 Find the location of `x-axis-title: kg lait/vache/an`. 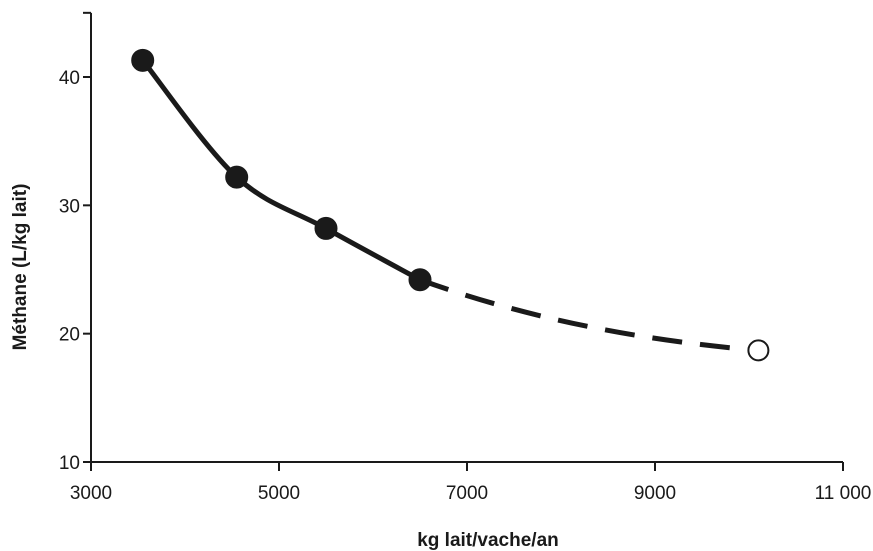

x-axis-title: kg lait/vache/an is located at coordinates (488, 540).